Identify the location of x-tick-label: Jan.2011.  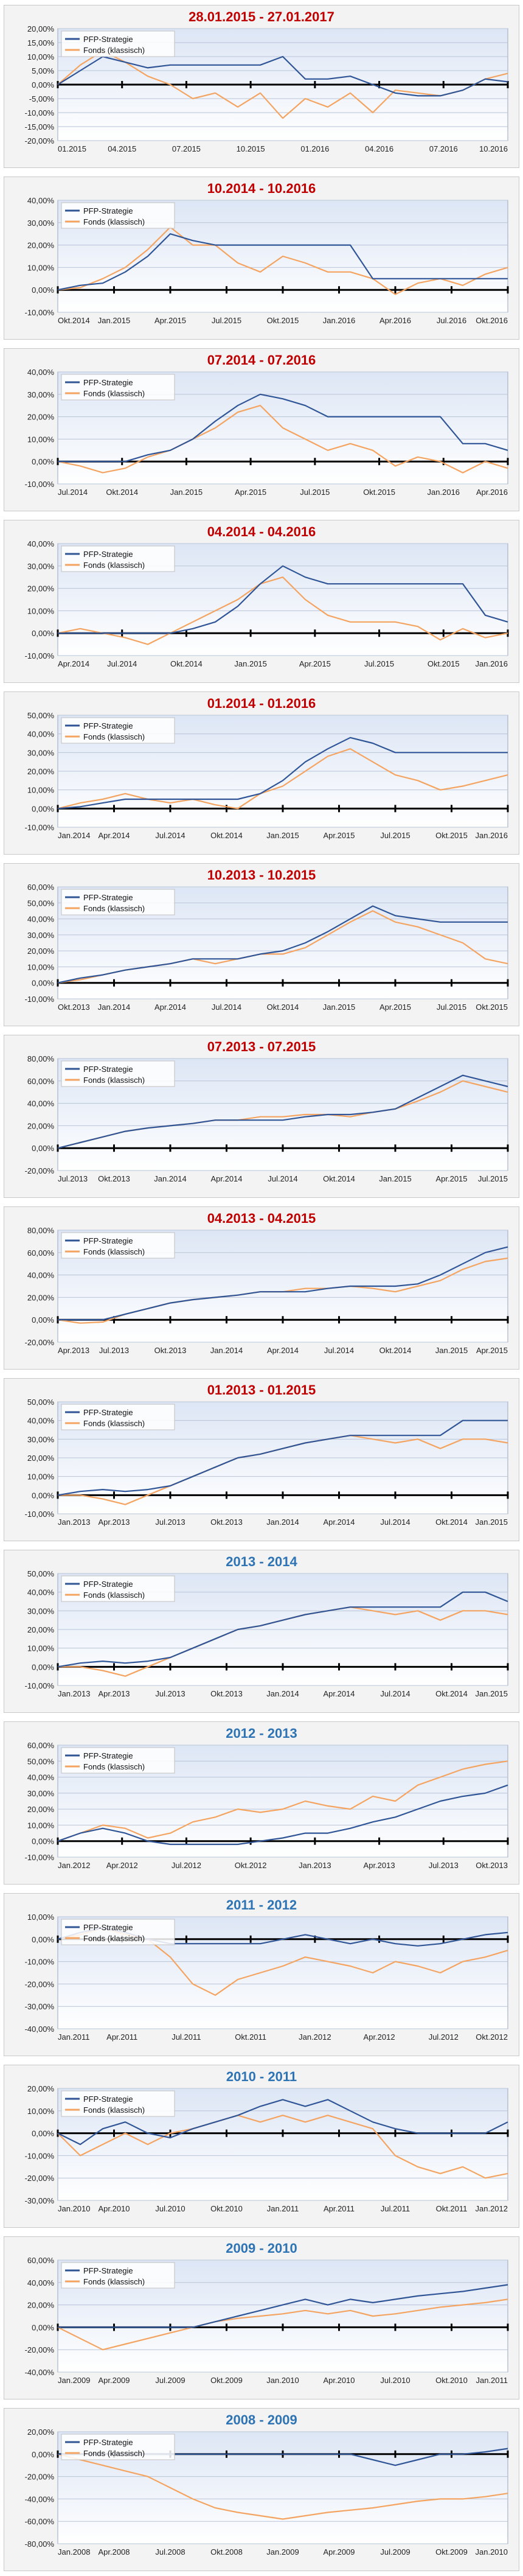
(283, 2208).